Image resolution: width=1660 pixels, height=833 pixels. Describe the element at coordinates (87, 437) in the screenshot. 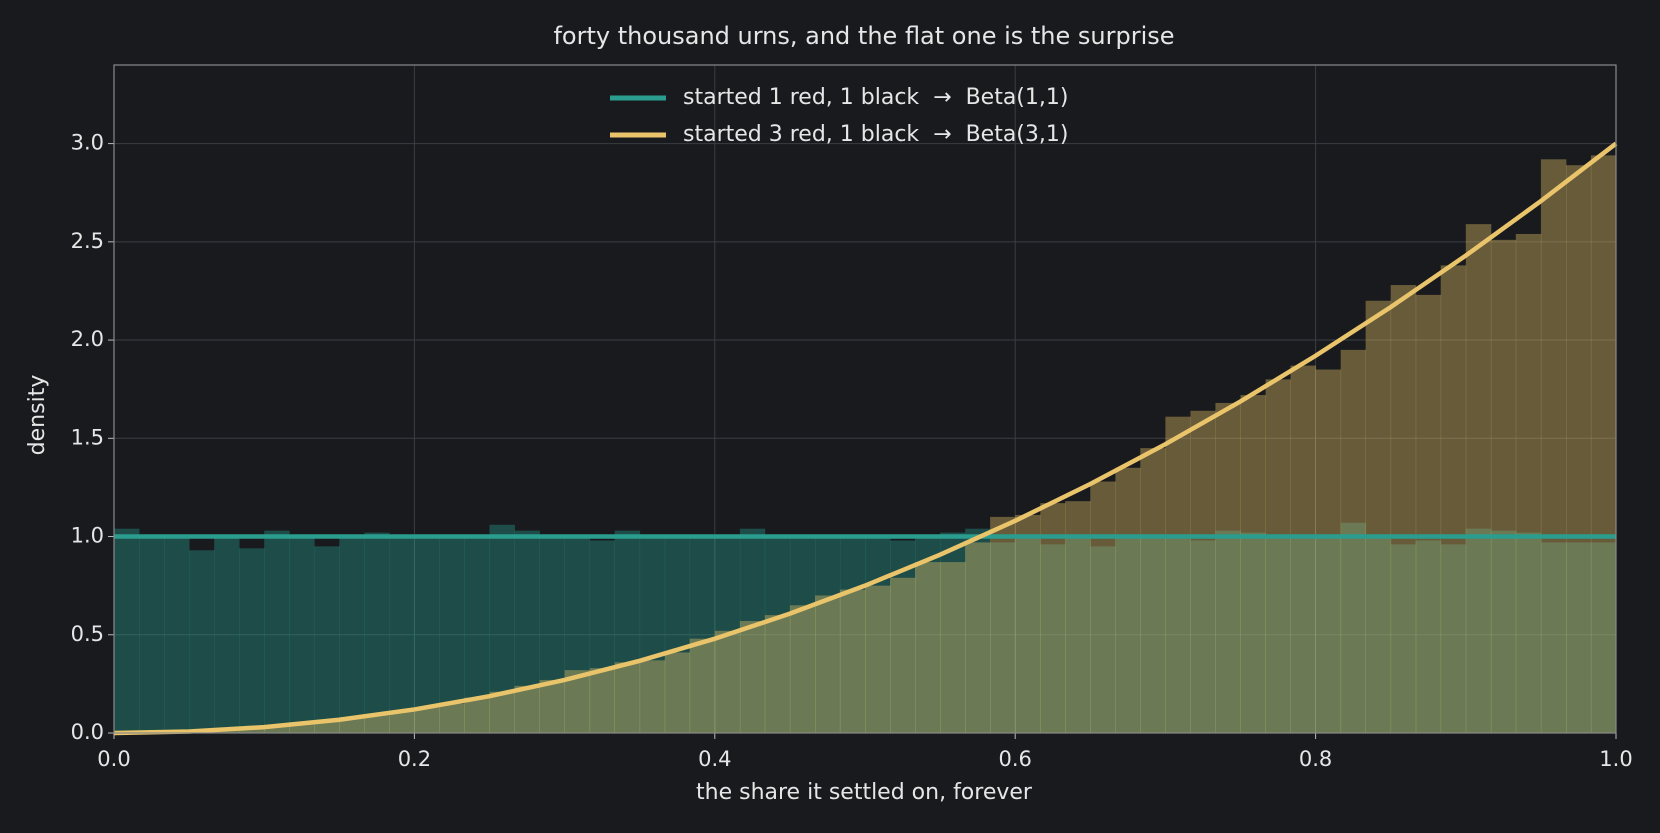

I see `y-tick-label: 1.5` at that location.